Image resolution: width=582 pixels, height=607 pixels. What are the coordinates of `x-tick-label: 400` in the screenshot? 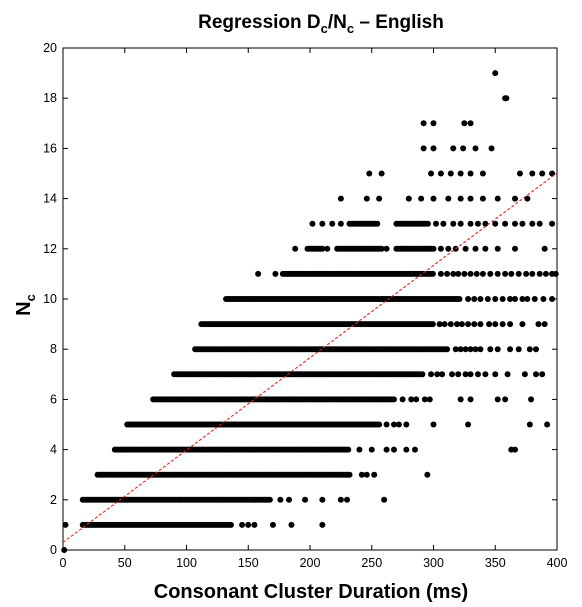 It's located at (557, 563).